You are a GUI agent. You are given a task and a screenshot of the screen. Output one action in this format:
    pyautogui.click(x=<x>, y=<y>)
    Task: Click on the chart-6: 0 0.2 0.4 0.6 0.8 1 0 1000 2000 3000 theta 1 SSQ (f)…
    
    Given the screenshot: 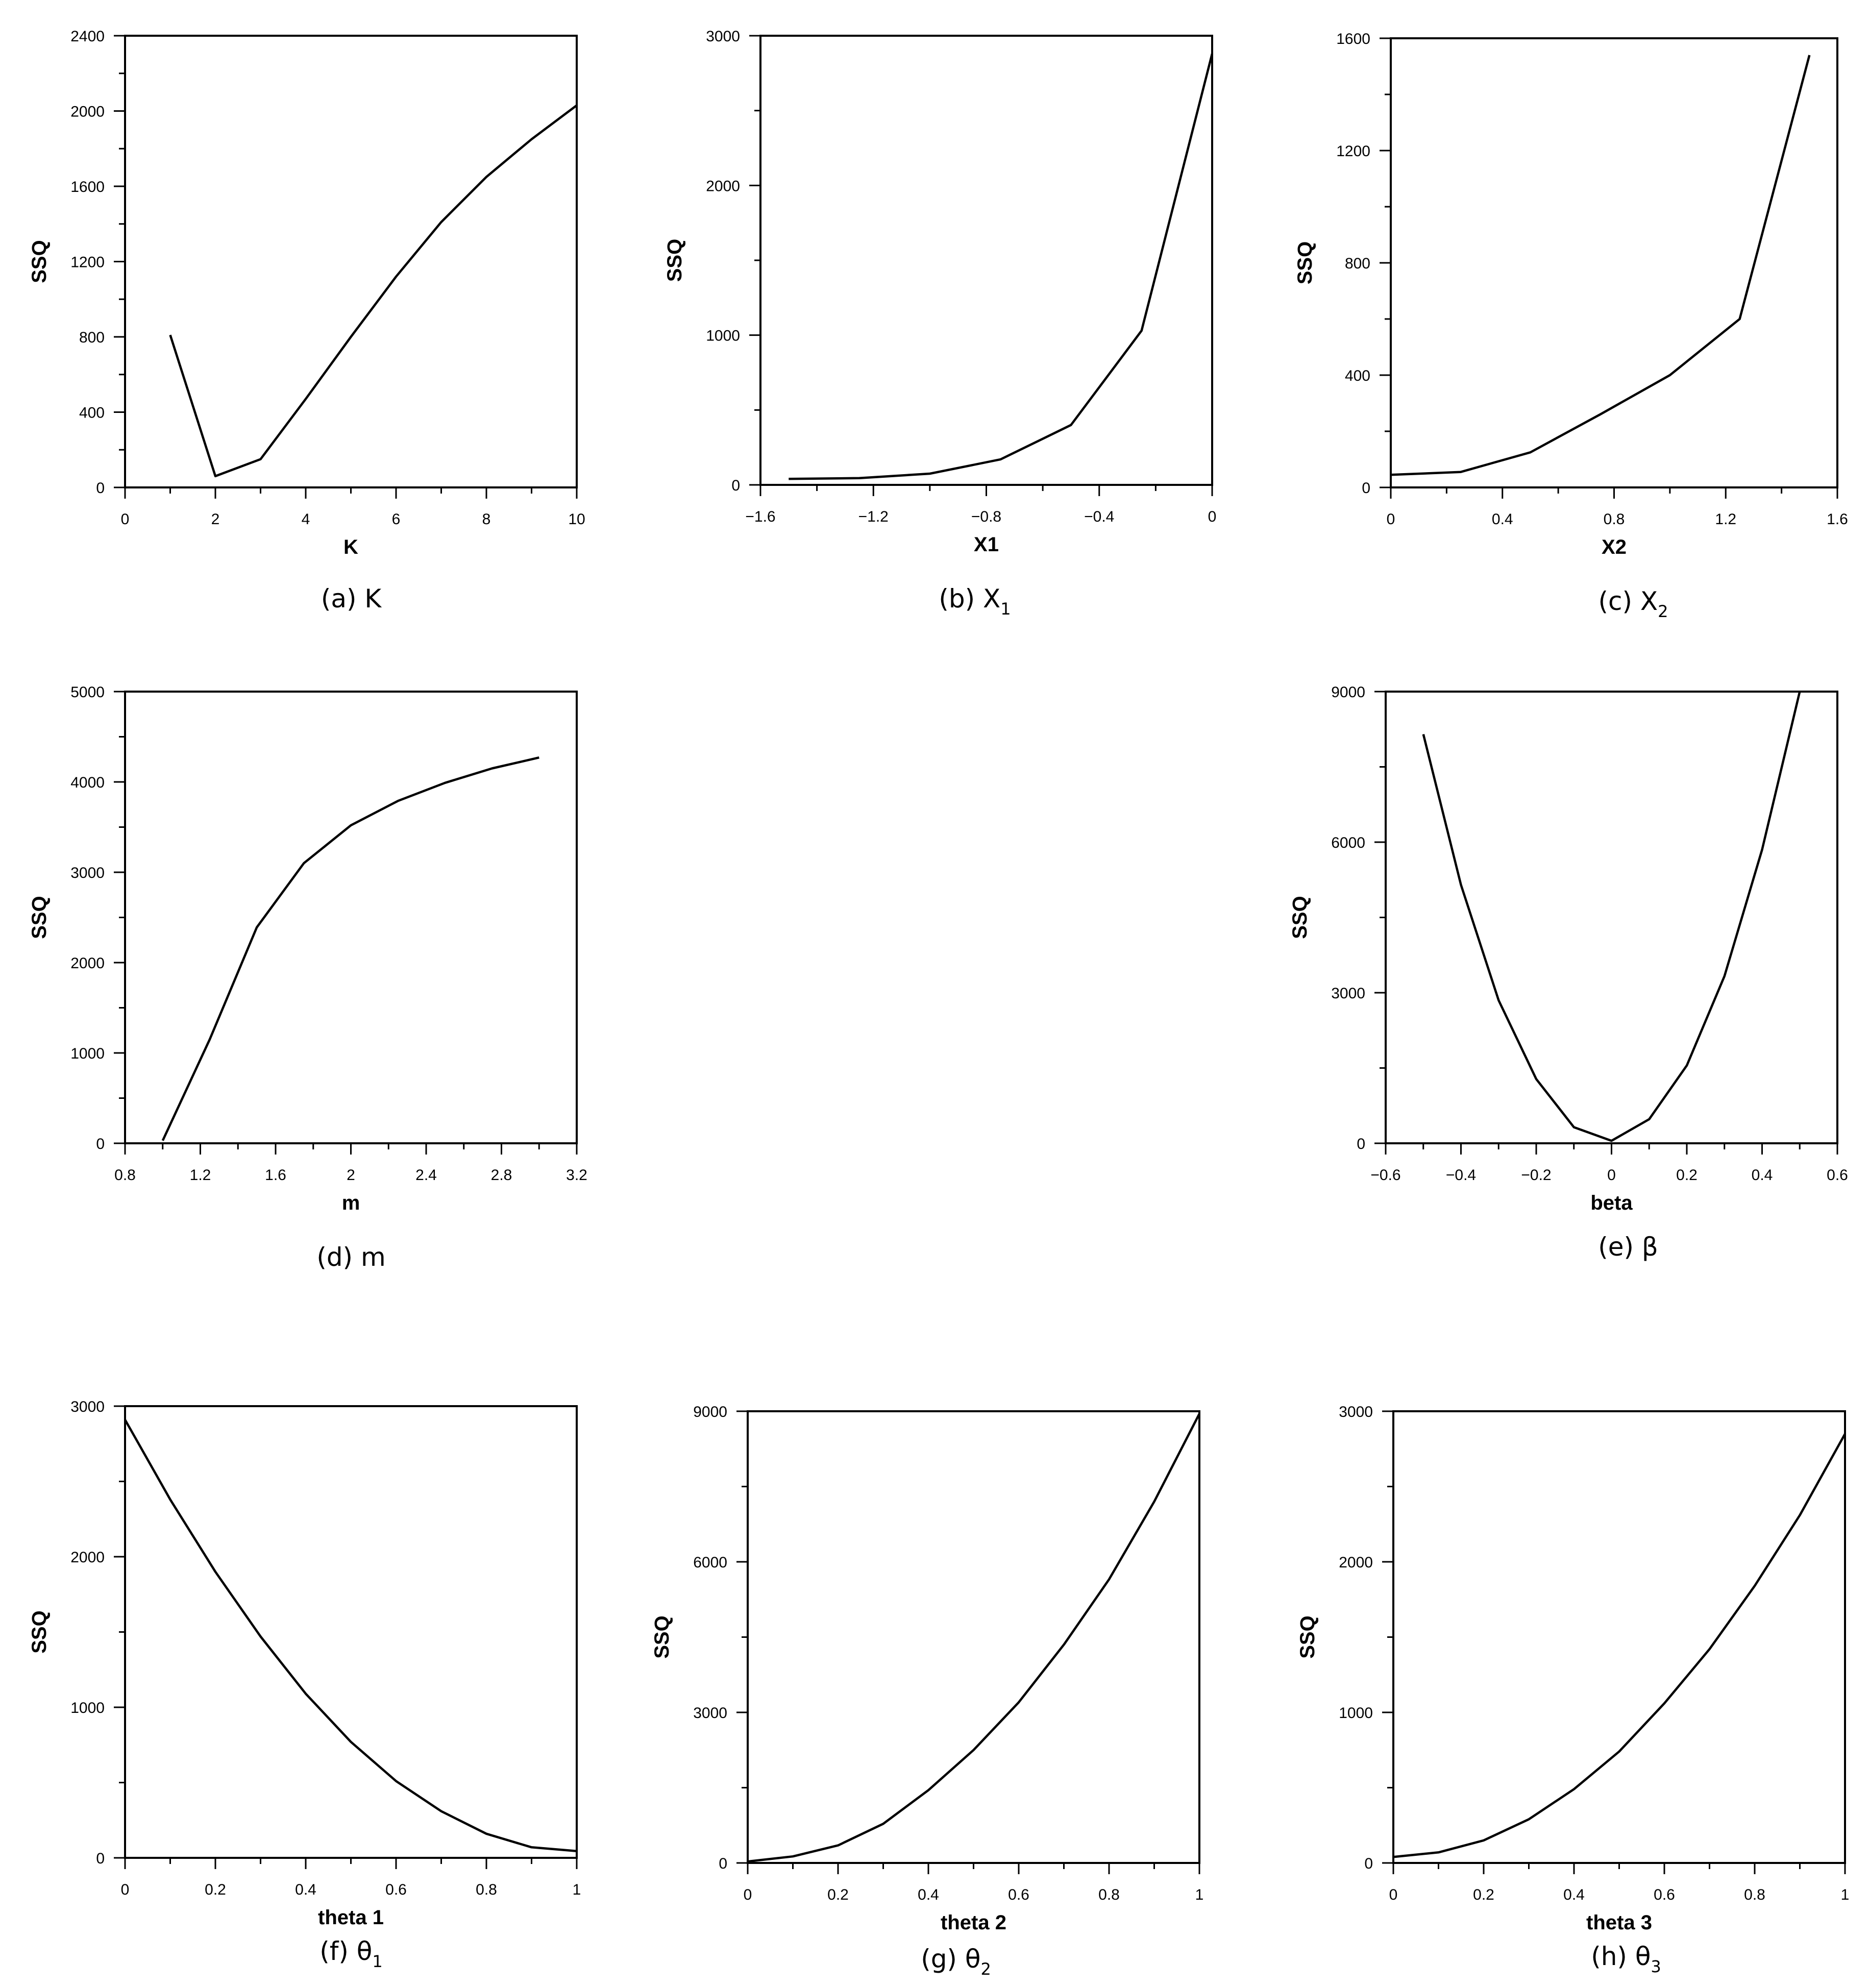 What is the action you would take?
    pyautogui.click(x=304, y=1684)
    